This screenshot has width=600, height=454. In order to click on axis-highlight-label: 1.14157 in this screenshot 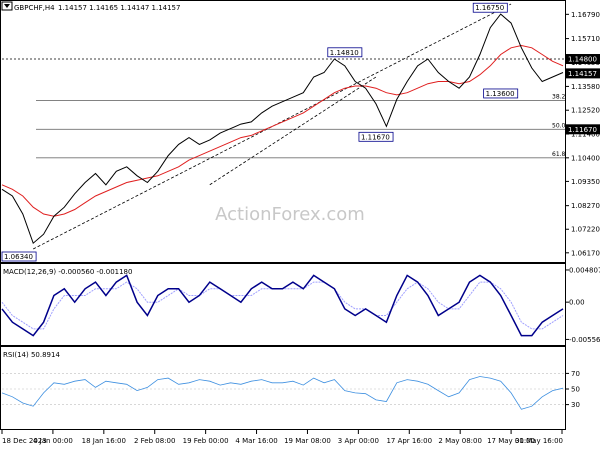, I will do `click(582, 74)`.